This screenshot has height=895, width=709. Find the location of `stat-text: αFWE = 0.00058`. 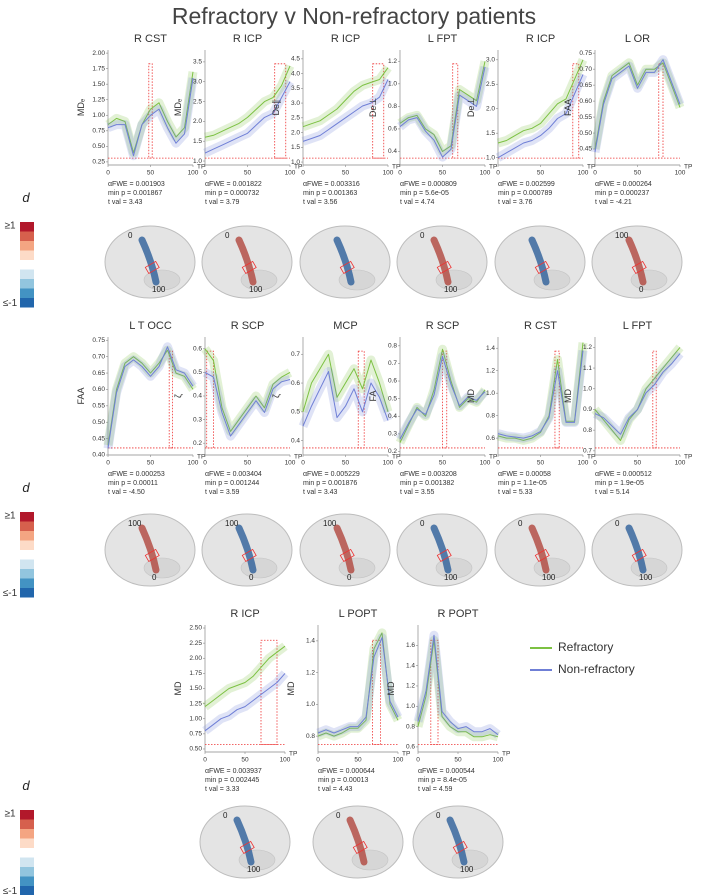

stat-text: αFWE = 0.00058 is located at coordinates (524, 474).